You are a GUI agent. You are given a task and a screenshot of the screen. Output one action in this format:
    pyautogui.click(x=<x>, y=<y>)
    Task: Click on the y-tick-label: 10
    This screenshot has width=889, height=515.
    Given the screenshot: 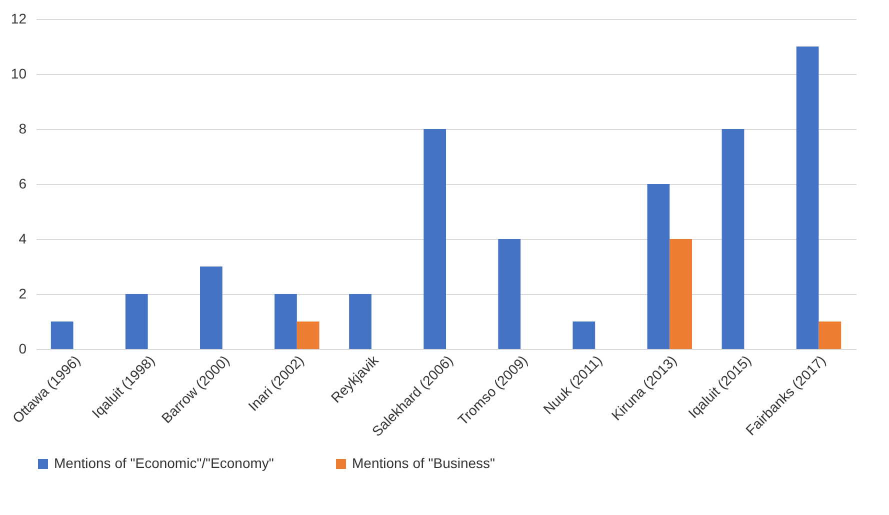 What is the action you would take?
    pyautogui.click(x=18, y=74)
    